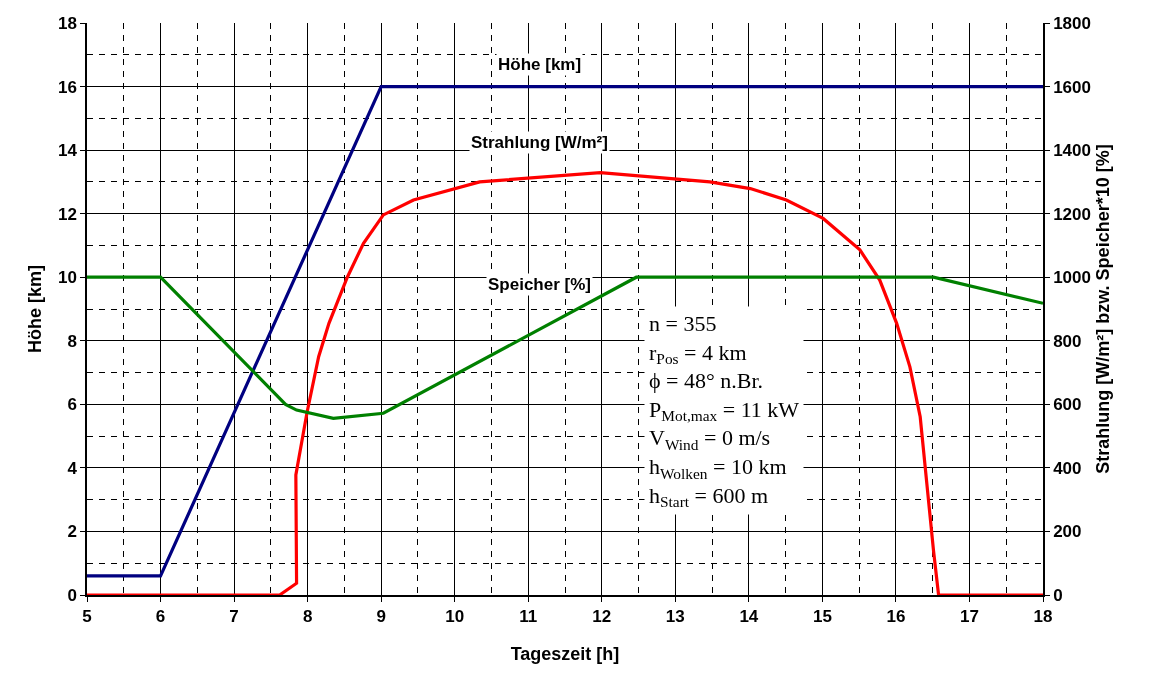 This screenshot has width=1155, height=682. What do you see at coordinates (540, 64) in the screenshot?
I see `series-label: Höhe [km]` at bounding box center [540, 64].